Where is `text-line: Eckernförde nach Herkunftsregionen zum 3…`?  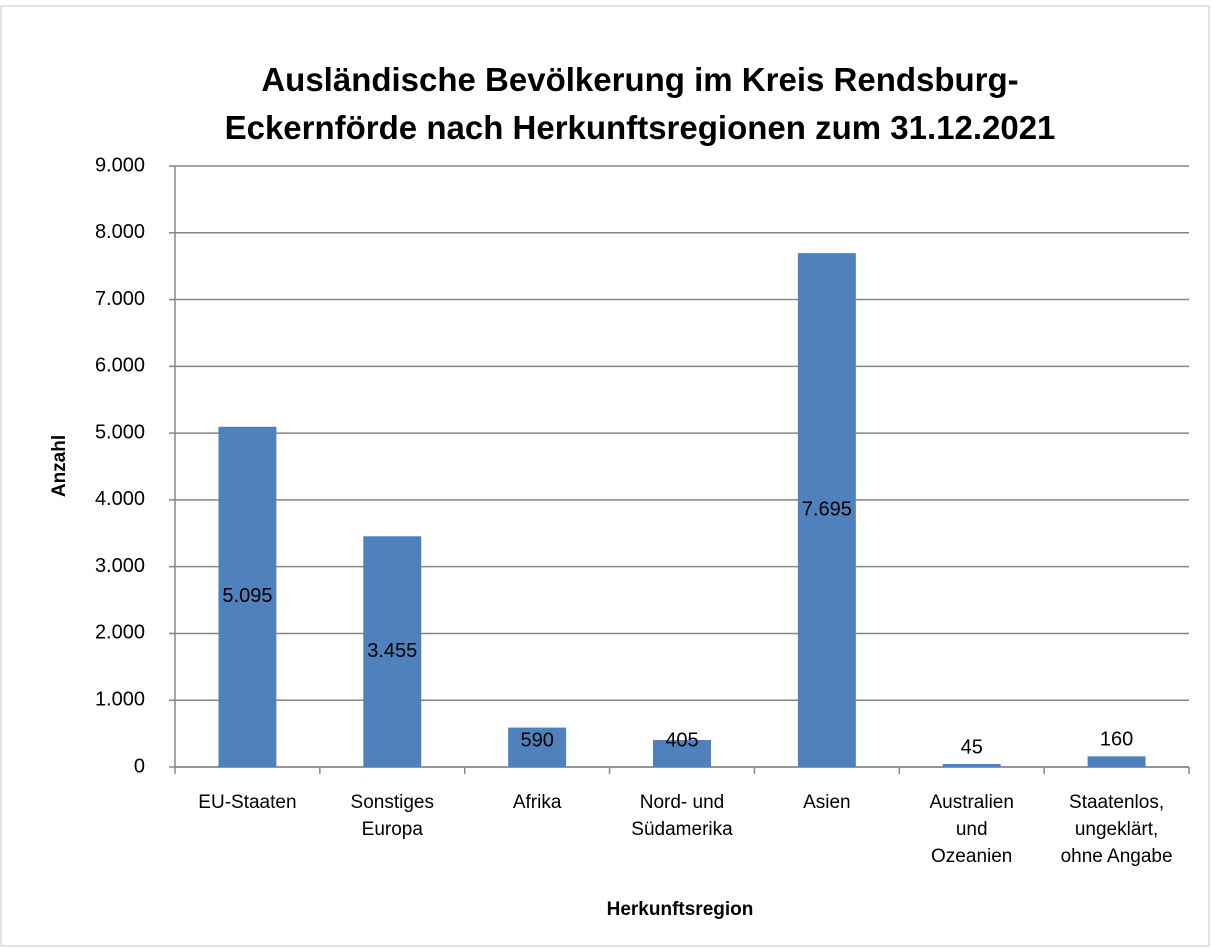 text-line: Eckernförde nach Herkunftsregionen zum 3… is located at coordinates (640, 127).